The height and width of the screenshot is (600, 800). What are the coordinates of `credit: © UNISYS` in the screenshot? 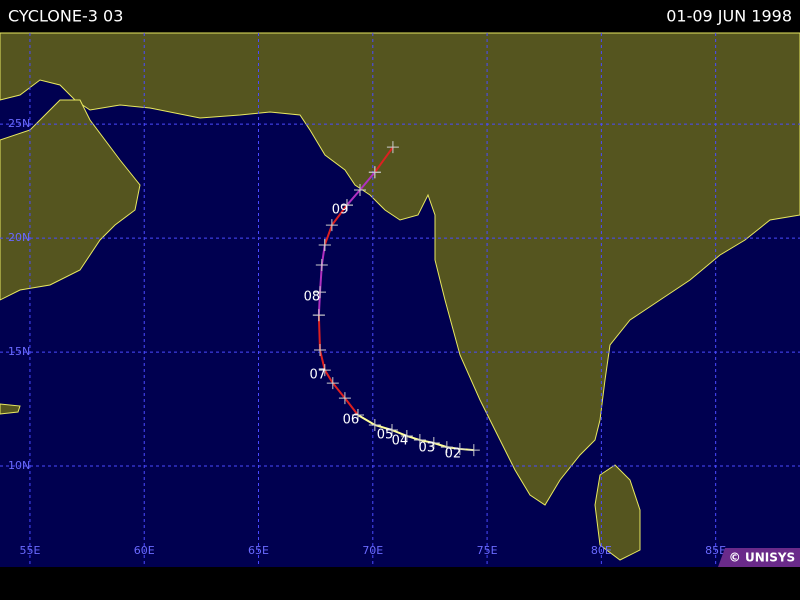 It's located at (762, 558).